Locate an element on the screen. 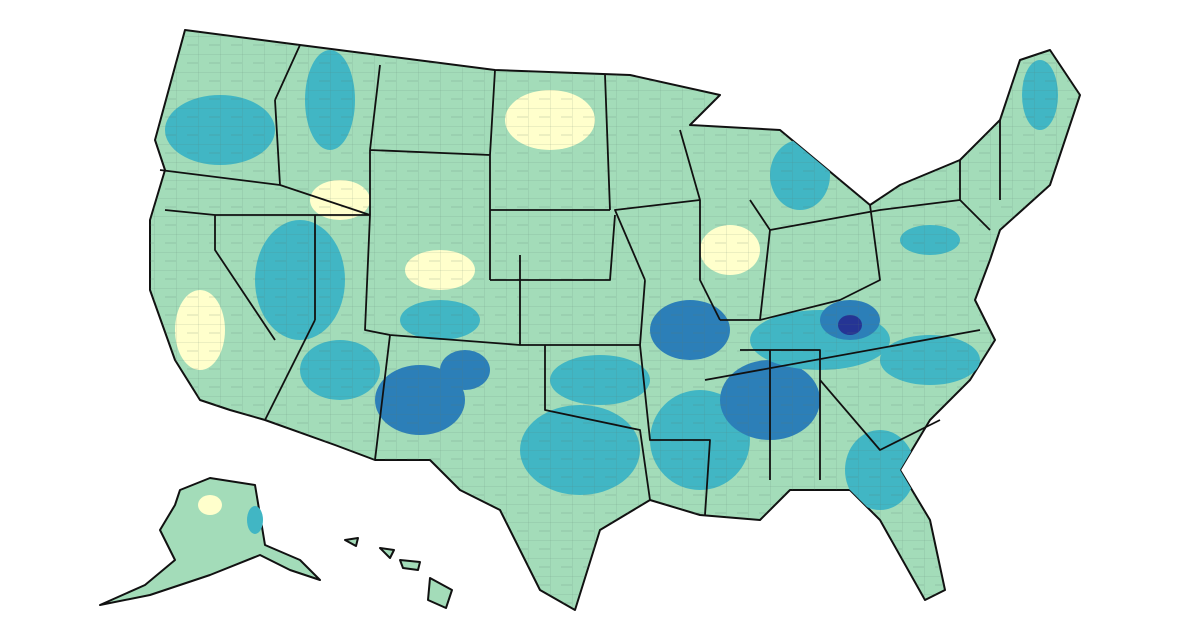  alaska is located at coordinates (210, 541).